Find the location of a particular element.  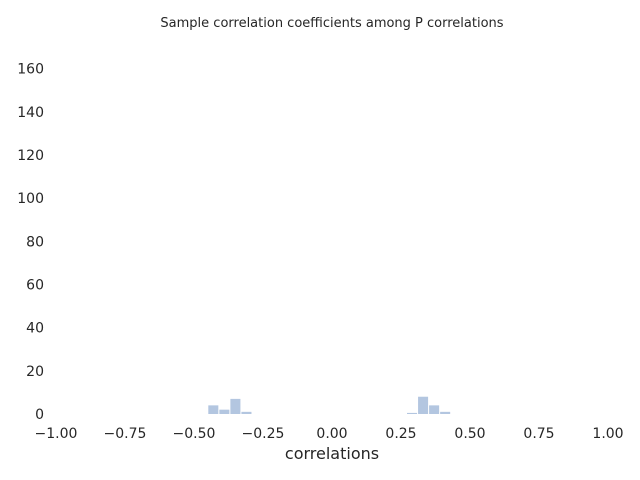

x-axis-ticks: −1.00 −0.75 −0.50 −0.25 0.00 0.25 0.50 0.75 1.00 is located at coordinates (329, 434).